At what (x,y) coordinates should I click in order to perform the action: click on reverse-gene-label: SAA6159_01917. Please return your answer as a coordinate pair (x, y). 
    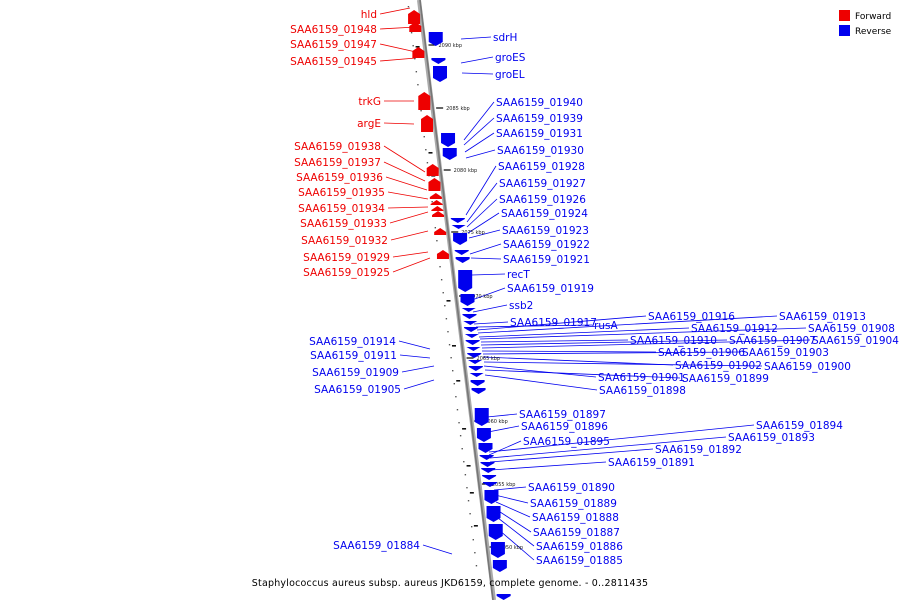
    Looking at the image, I should click on (553, 323).